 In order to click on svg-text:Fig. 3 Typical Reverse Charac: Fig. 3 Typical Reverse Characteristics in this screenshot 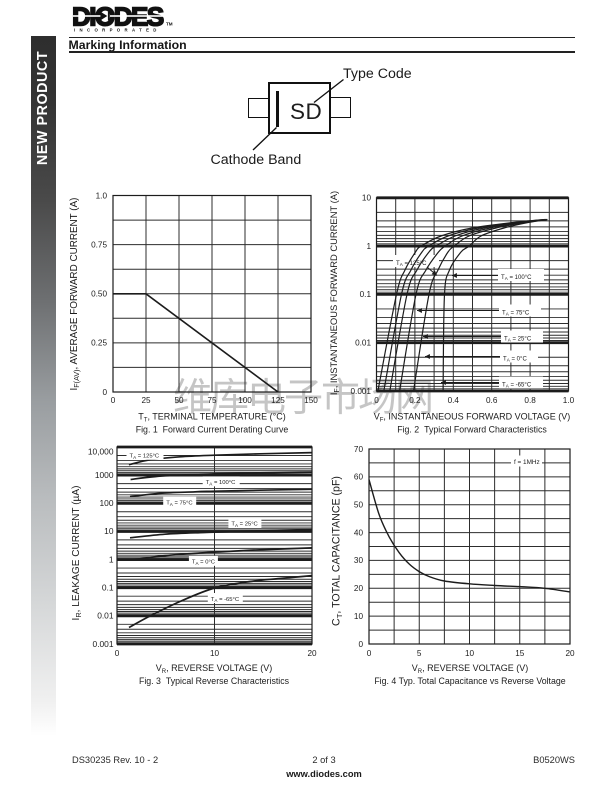, I will do `click(214, 681)`.